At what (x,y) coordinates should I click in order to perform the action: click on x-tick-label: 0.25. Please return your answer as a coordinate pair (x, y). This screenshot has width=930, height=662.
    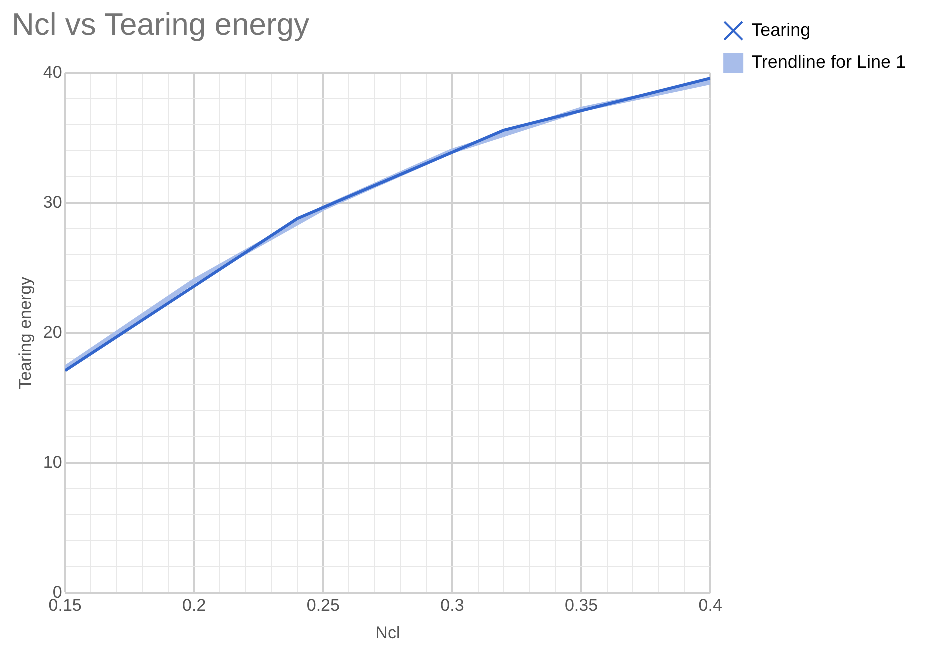
    Looking at the image, I should click on (323, 606).